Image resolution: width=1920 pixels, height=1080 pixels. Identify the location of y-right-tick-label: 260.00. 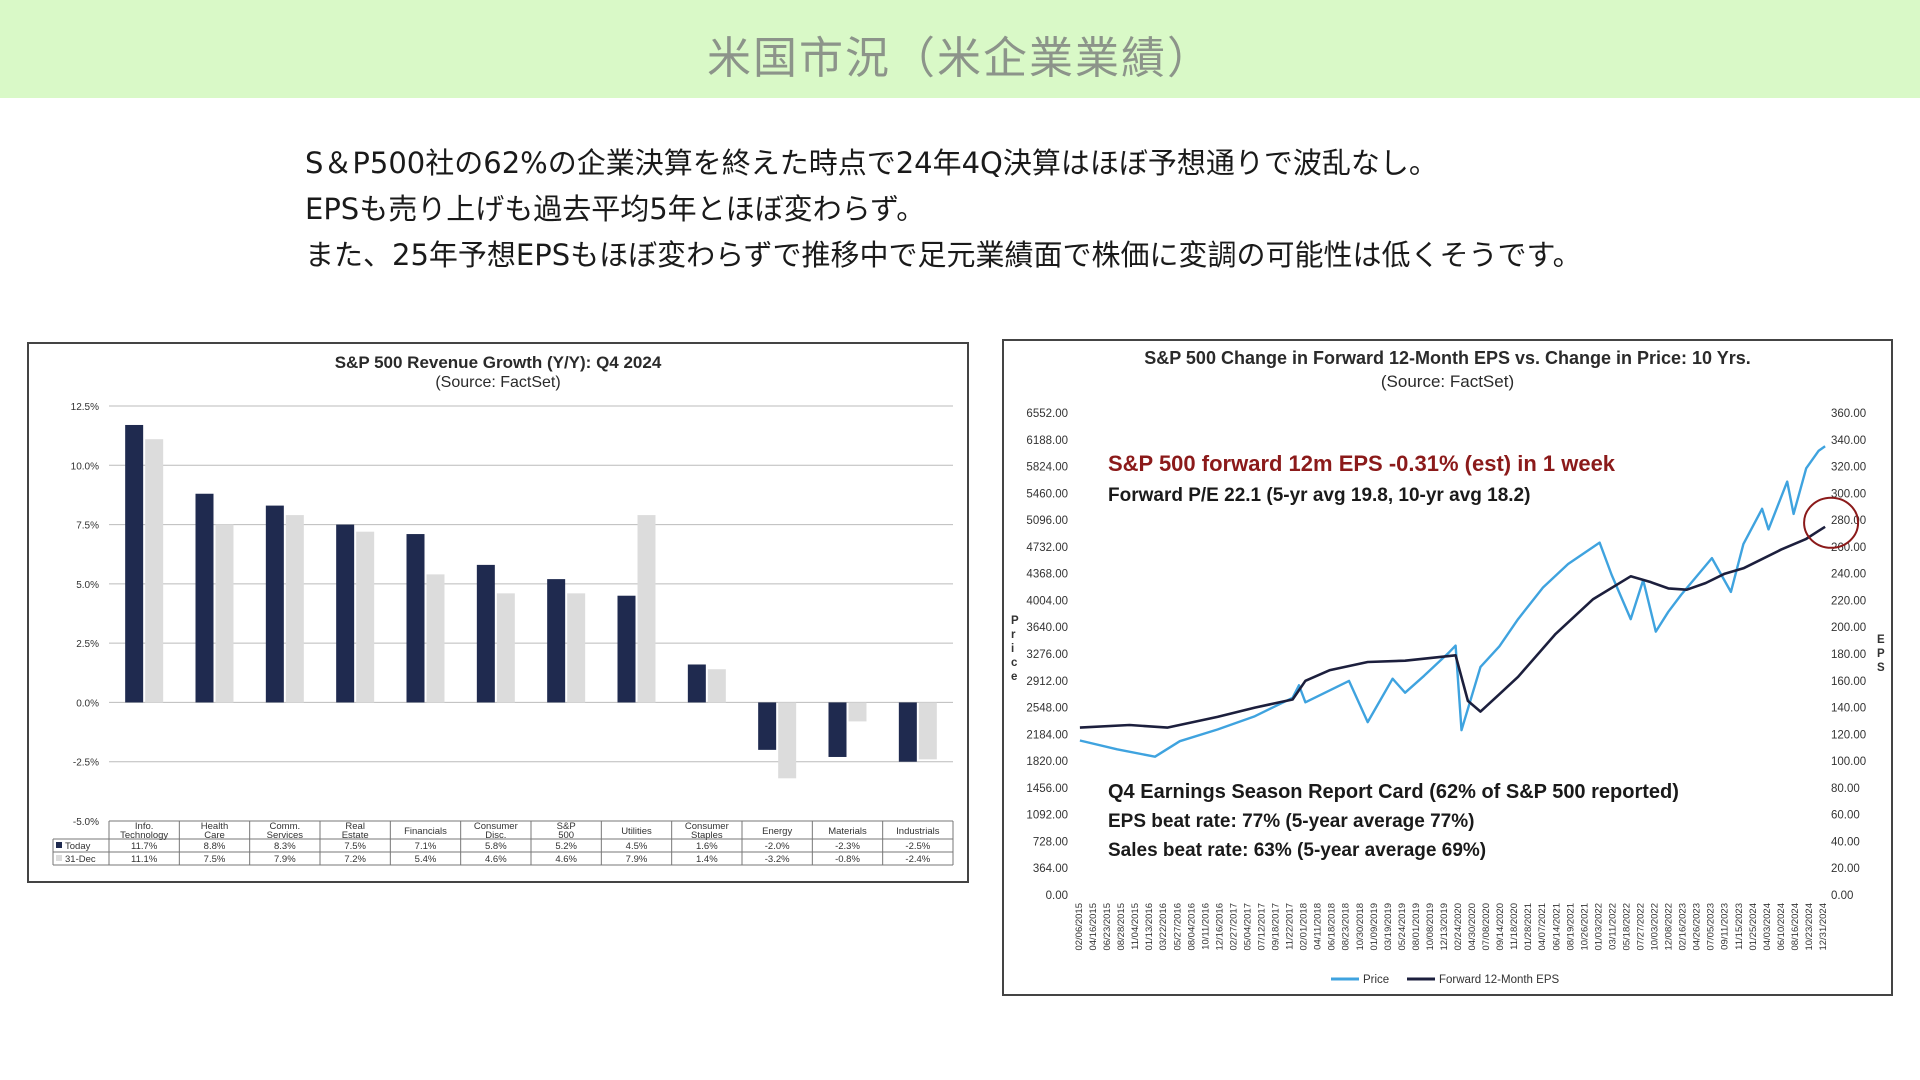
(1848, 548).